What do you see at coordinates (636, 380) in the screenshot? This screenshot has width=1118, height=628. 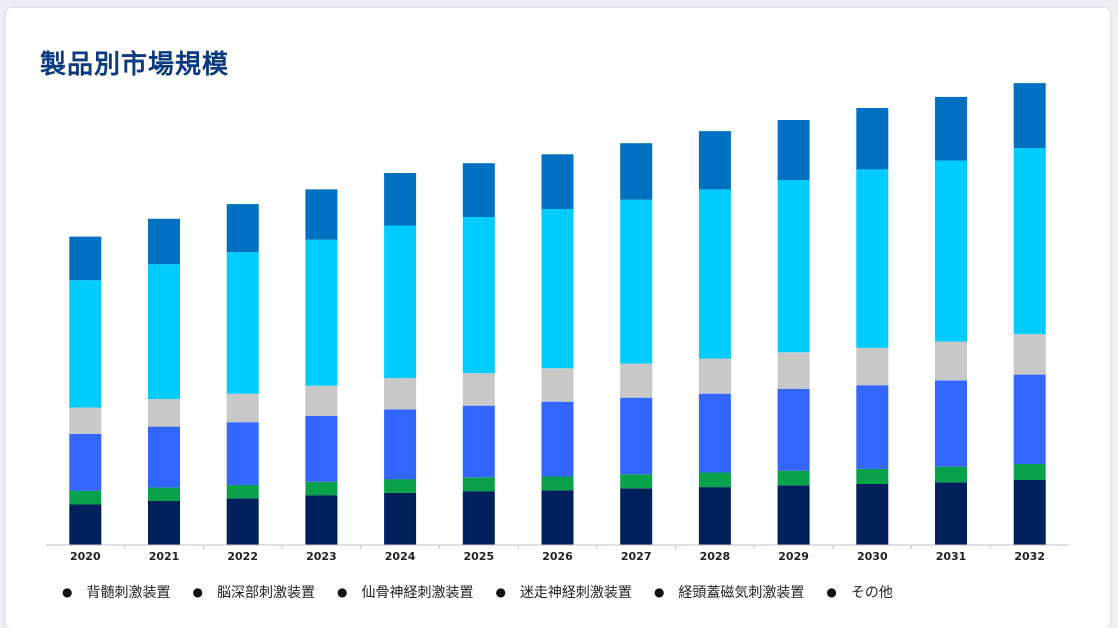 I see `bar-segment-2027-s3` at bounding box center [636, 380].